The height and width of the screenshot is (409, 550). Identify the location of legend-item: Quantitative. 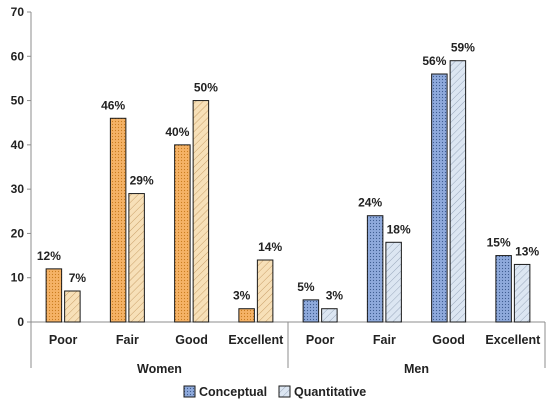
(322, 392).